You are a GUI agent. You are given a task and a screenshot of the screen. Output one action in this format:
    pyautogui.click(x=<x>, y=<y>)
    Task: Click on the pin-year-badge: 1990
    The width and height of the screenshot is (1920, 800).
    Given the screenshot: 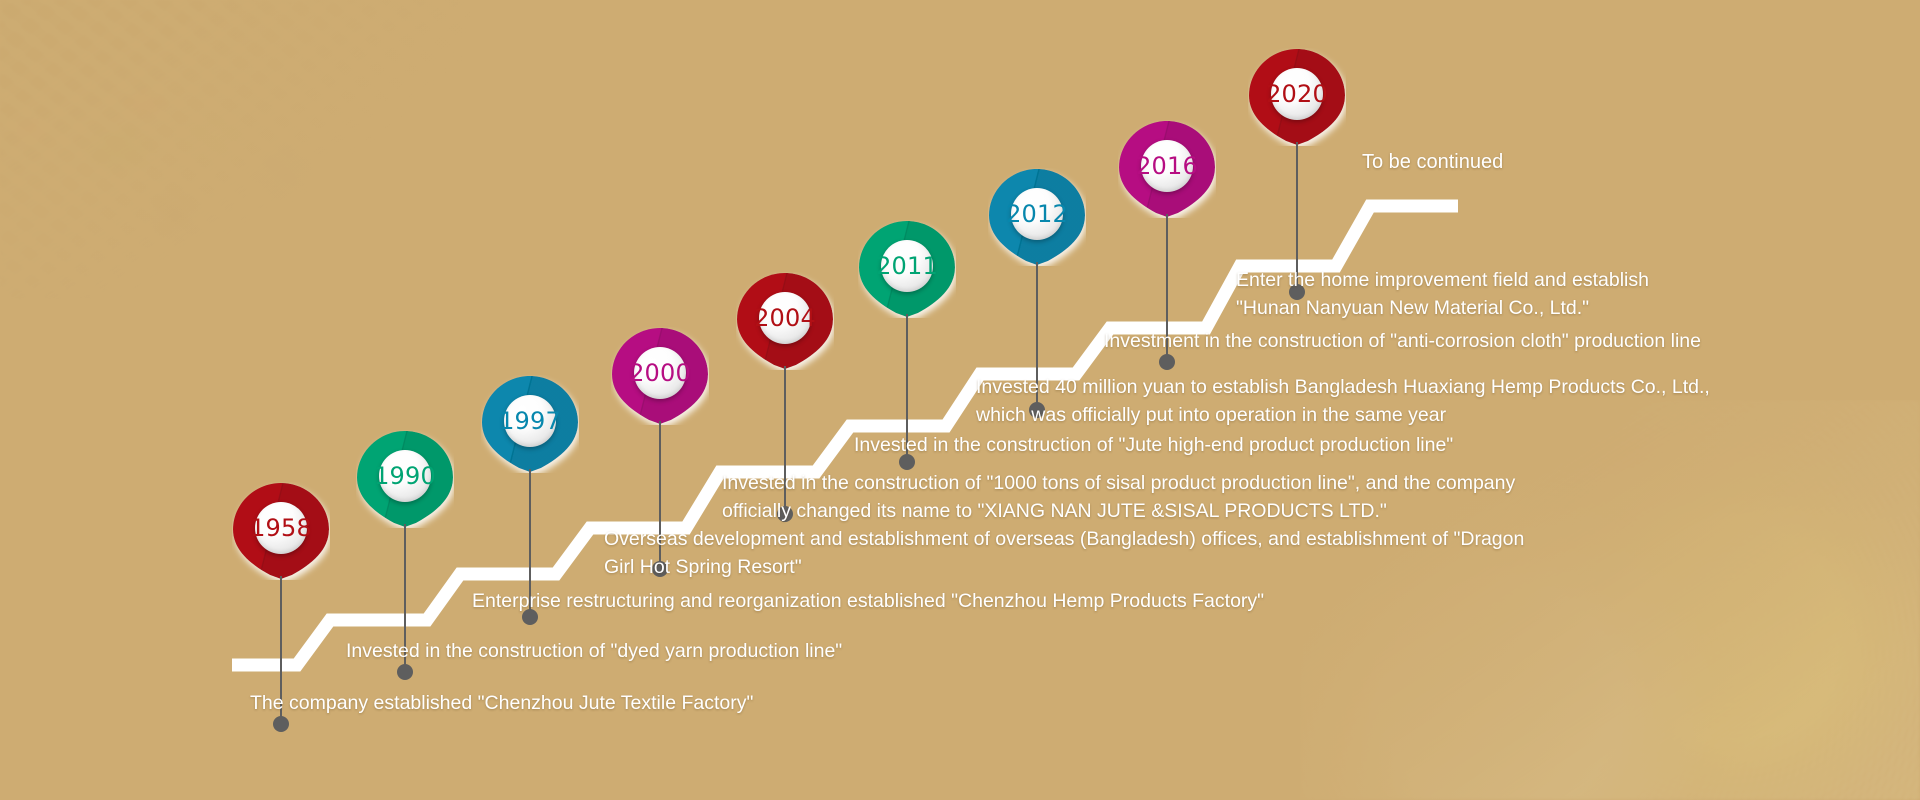 What is the action you would take?
    pyautogui.click(x=405, y=476)
    